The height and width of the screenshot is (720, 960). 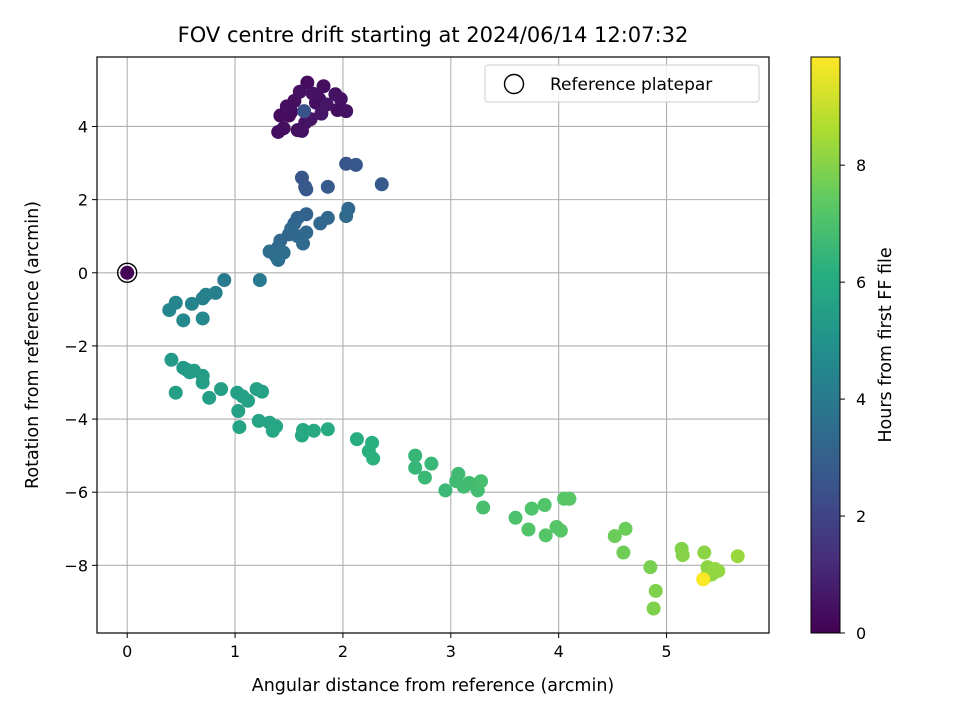 I want to click on y-tick-label: −6, so click(x=76, y=492).